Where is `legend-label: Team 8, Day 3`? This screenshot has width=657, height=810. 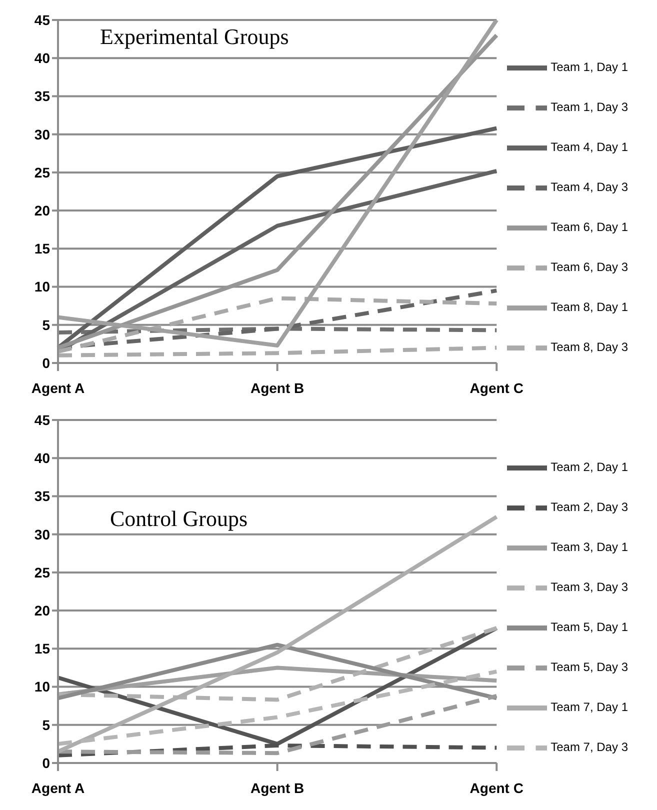
legend-label: Team 8, Day 3 is located at coordinates (589, 347).